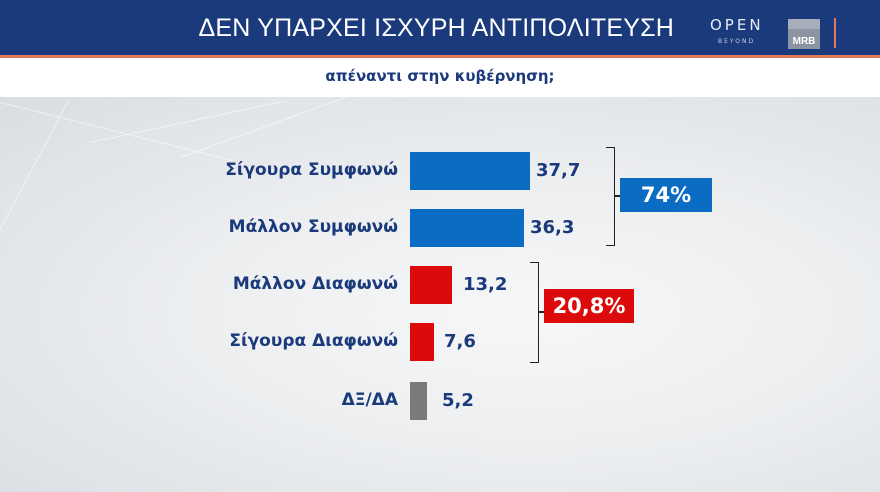 The width and height of the screenshot is (880, 492). I want to click on bar-dk-na, so click(418, 401).